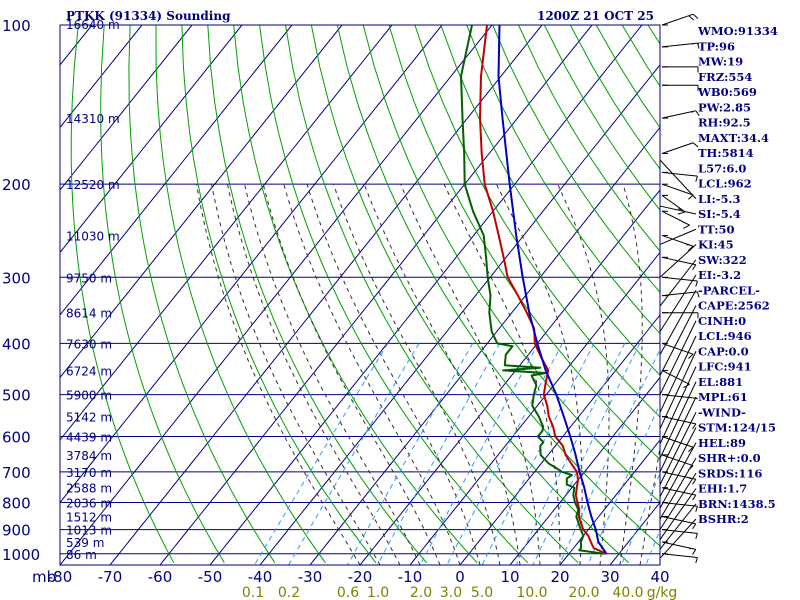 Image resolution: width=800 pixels, height=600 pixels. Describe the element at coordinates (89, 314) in the screenshot. I see `height-label: 8614 m` at that location.